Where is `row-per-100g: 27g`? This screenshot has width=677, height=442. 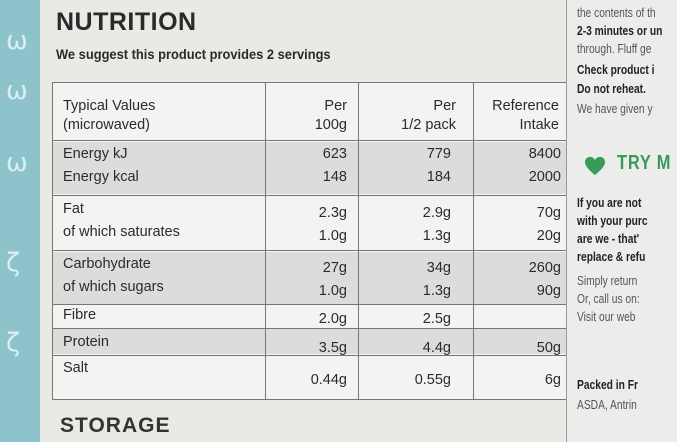 row-per-100g: 27g is located at coordinates (334, 268).